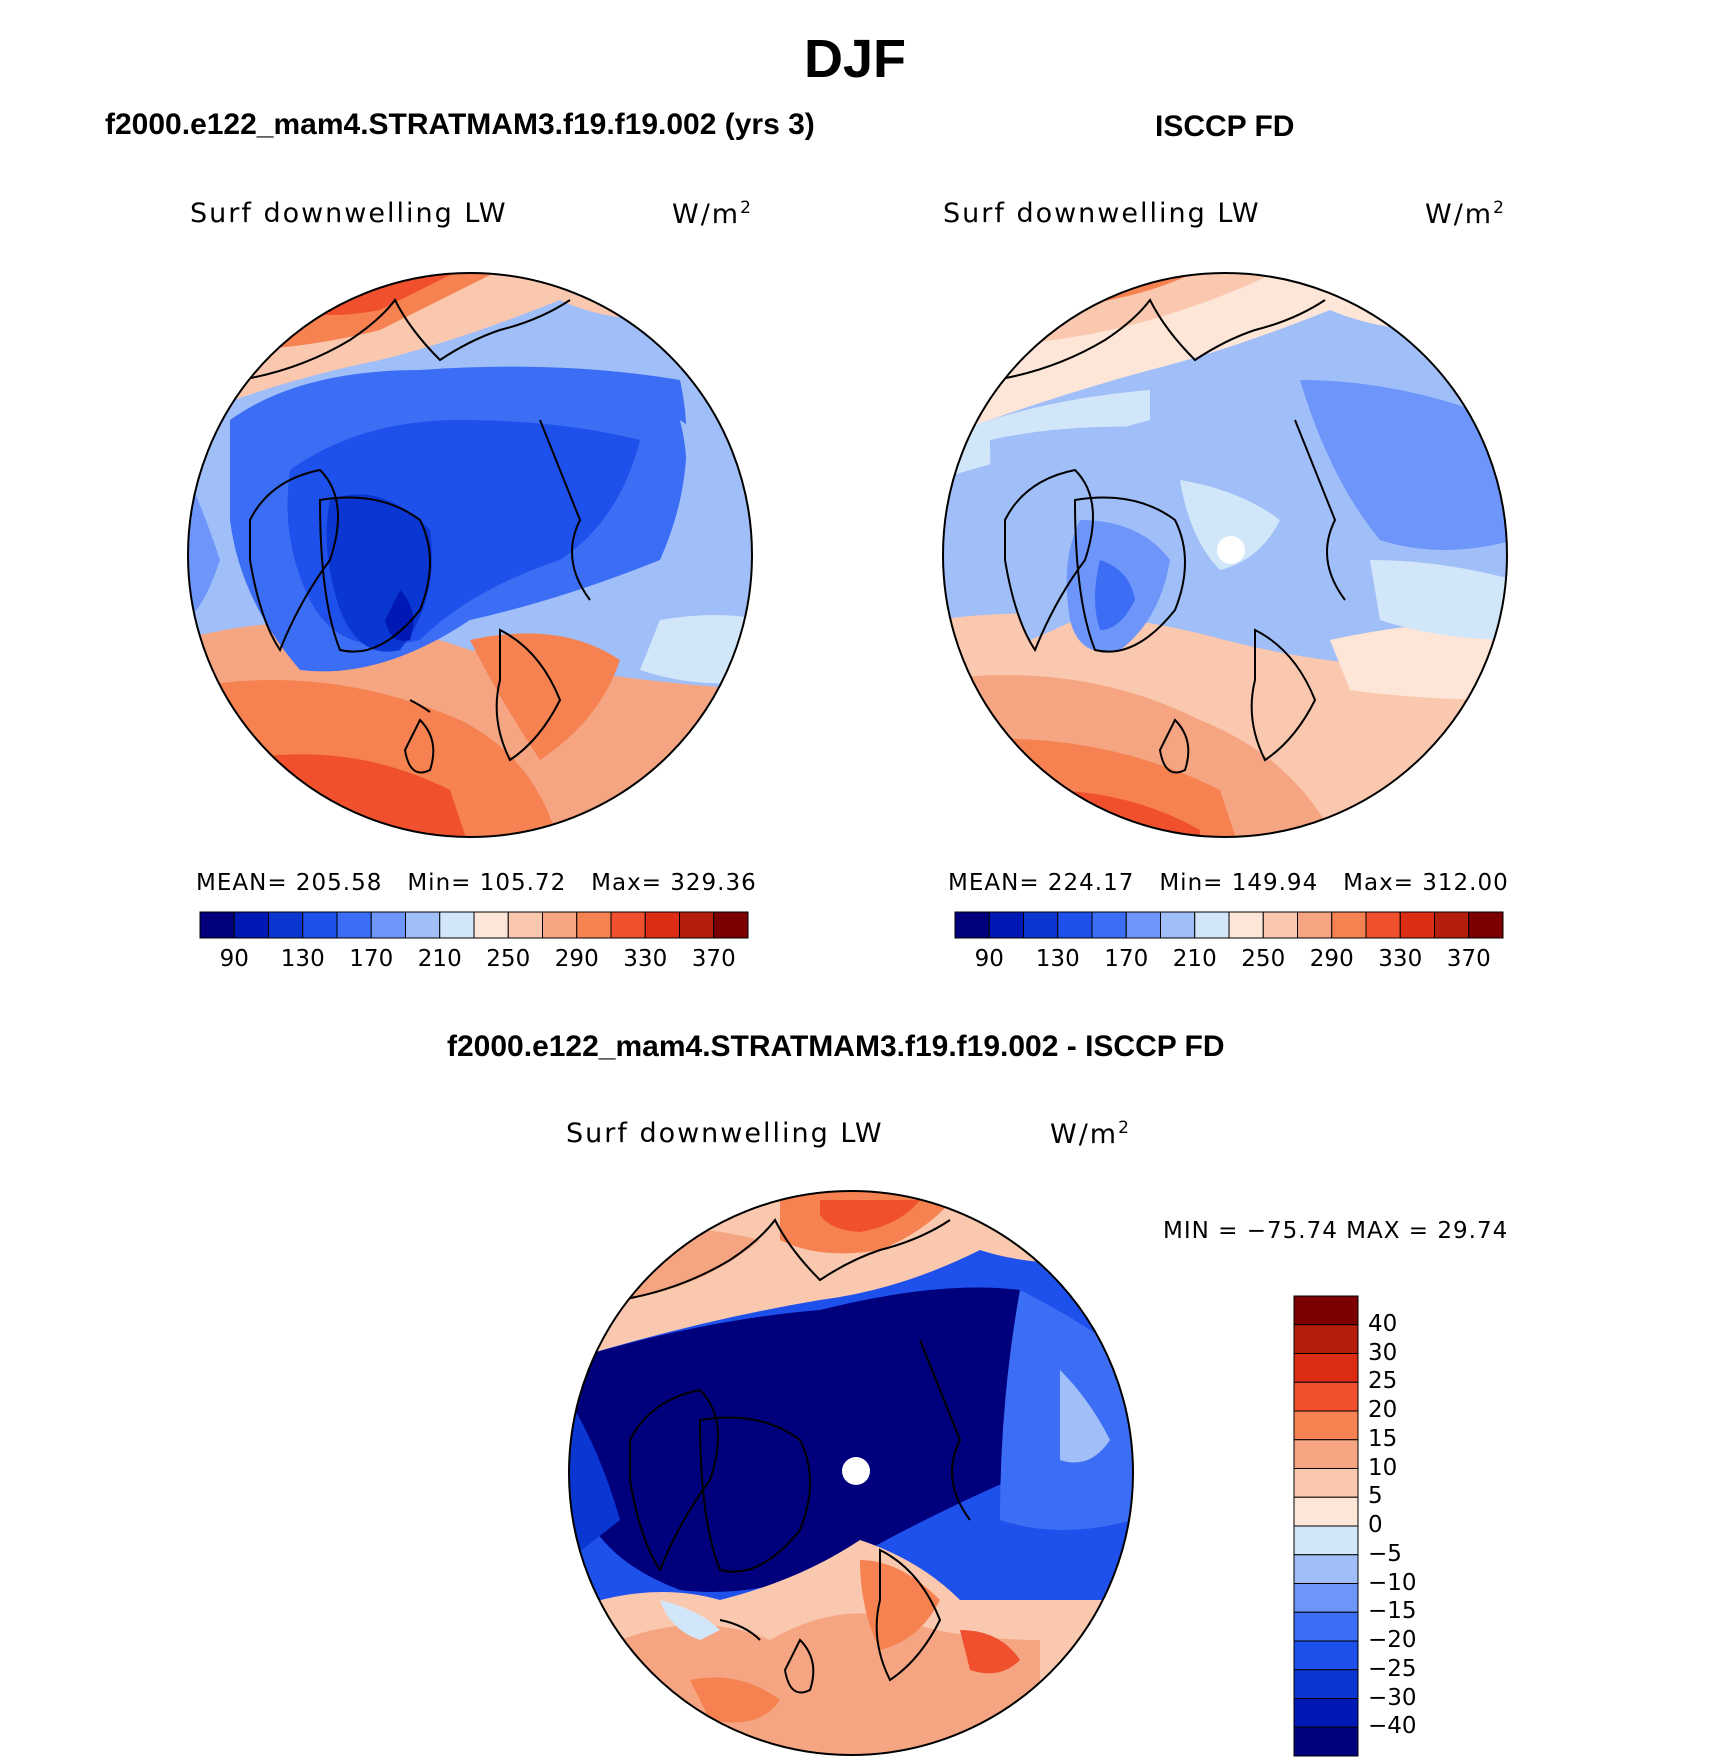 The width and height of the screenshot is (1710, 1764). Describe the element at coordinates (1392, 1726) in the screenshot. I see `diff-colorbar-tick-label: −40` at that location.